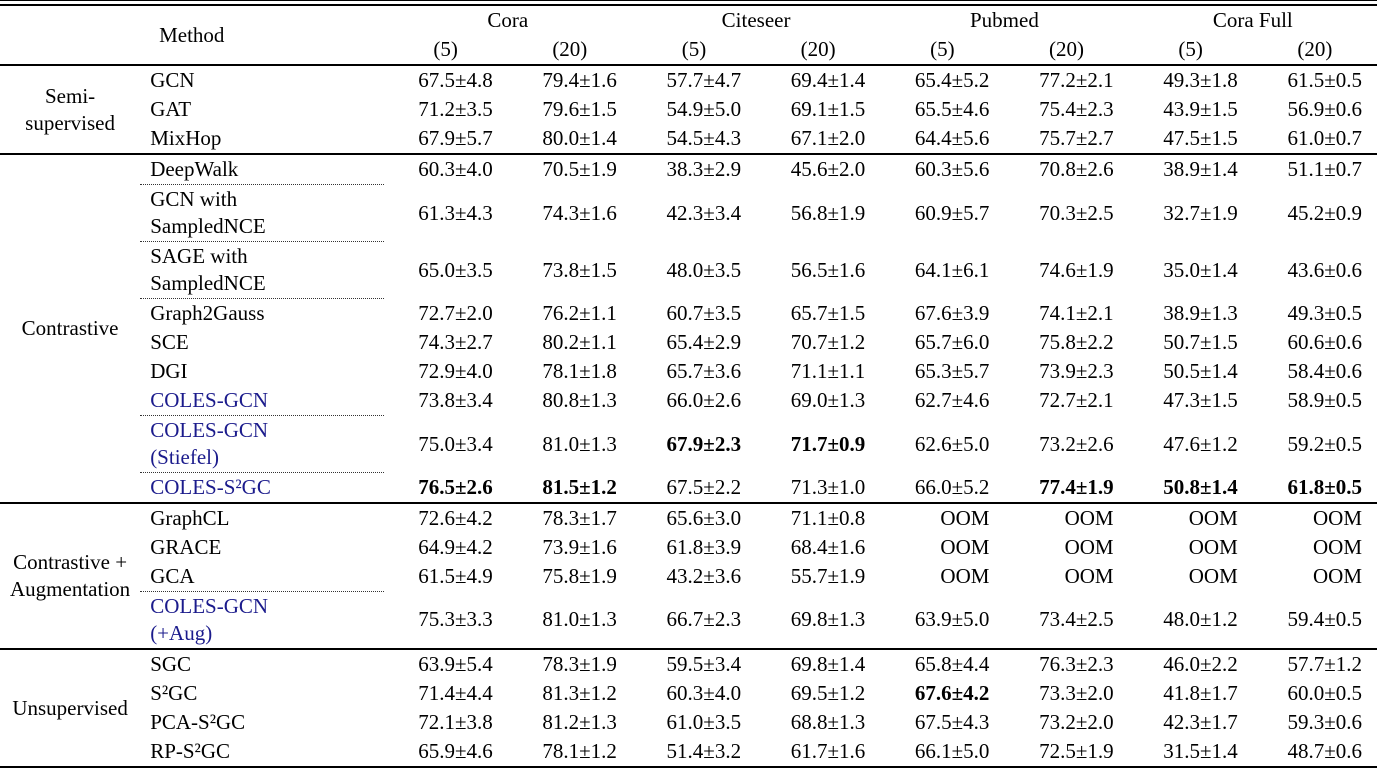 This screenshot has width=1377, height=768. I want to click on value-cell: 57.7±4.7, so click(694, 79).